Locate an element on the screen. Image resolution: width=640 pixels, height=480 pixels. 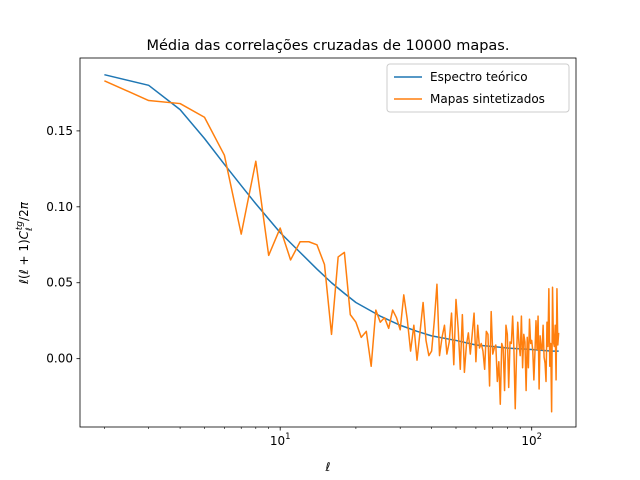
legend-box is located at coordinates (478, 88).